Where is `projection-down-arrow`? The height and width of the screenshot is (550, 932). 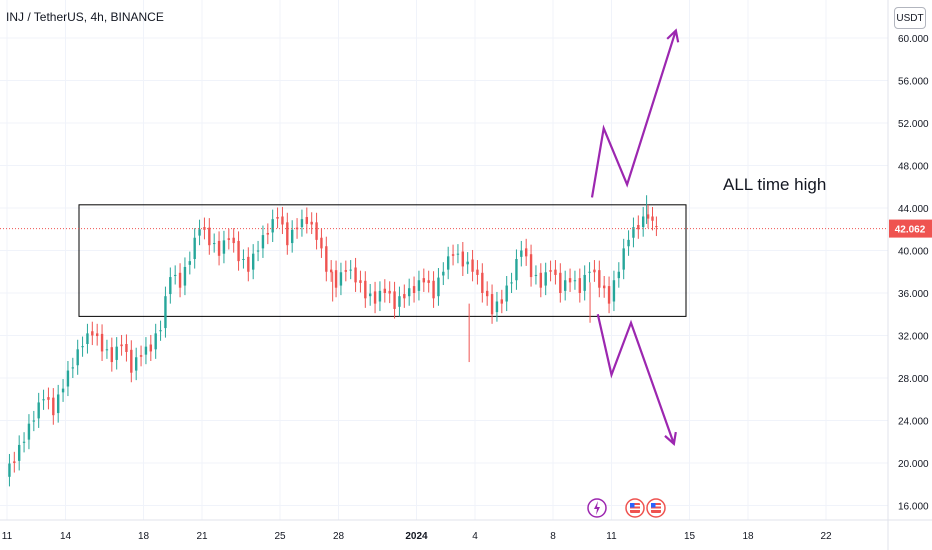 projection-down-arrow is located at coordinates (635, 379).